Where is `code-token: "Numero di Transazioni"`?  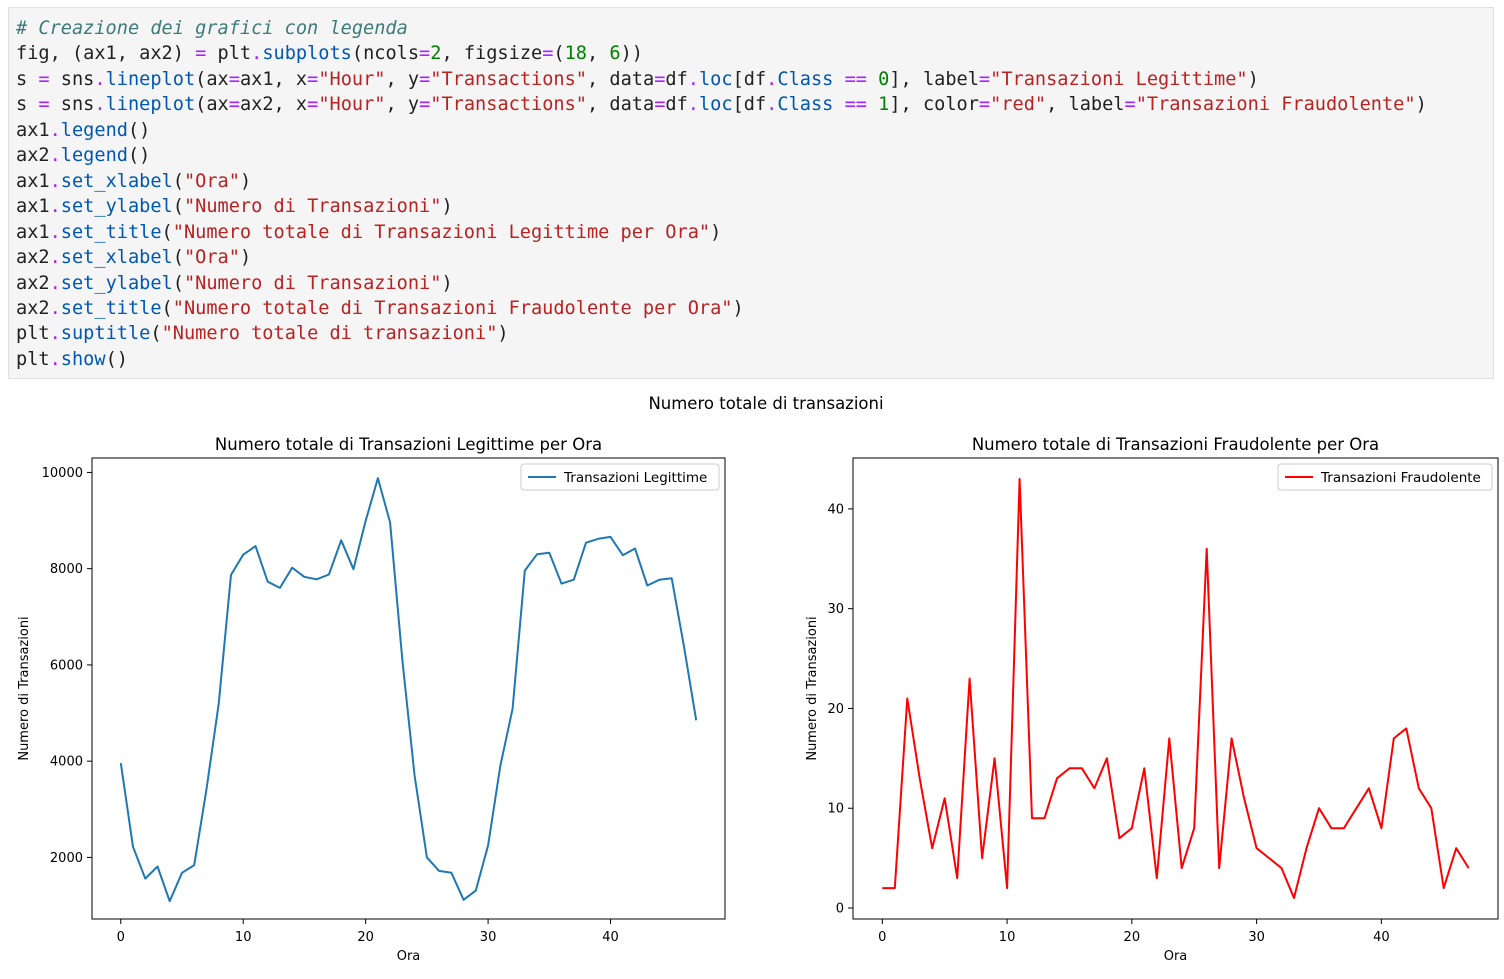
code-token: "Numero di Transazioni" is located at coordinates (312, 283).